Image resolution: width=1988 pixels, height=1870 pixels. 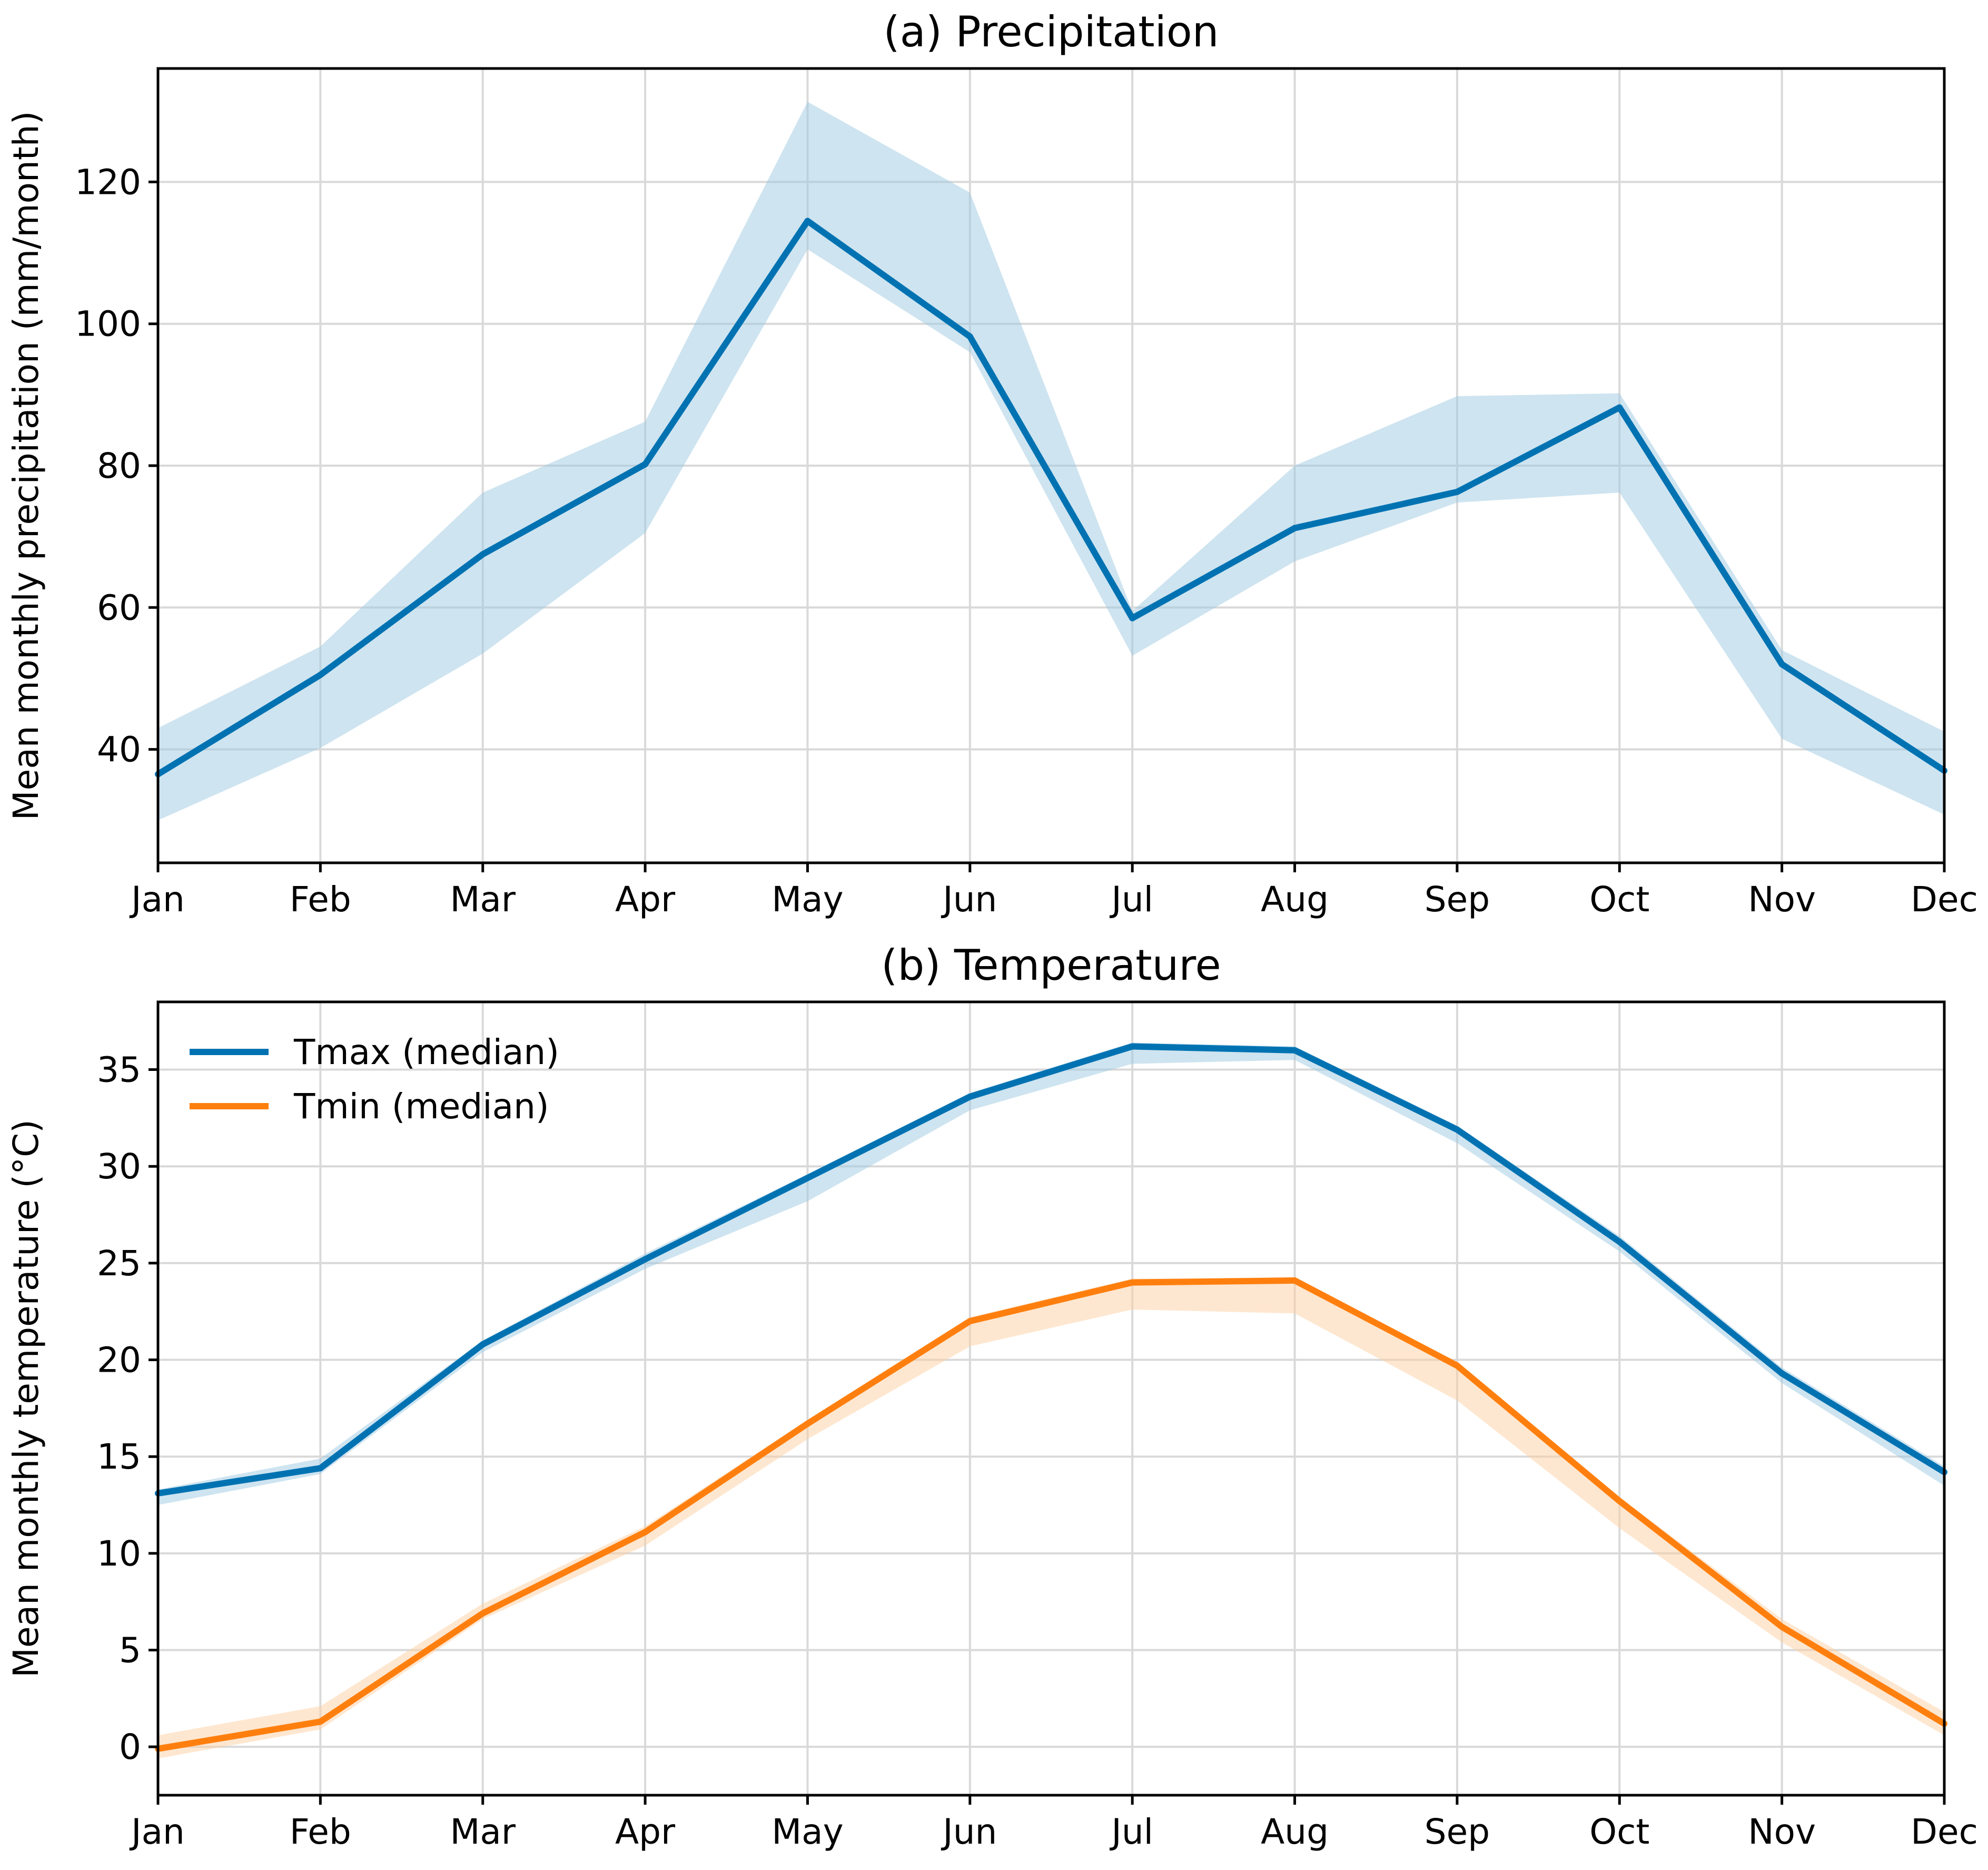 What do you see at coordinates (26, 466) in the screenshot?
I see `precipitation-y-axis-title: Mean monthly precipitation (mm/month)` at bounding box center [26, 466].